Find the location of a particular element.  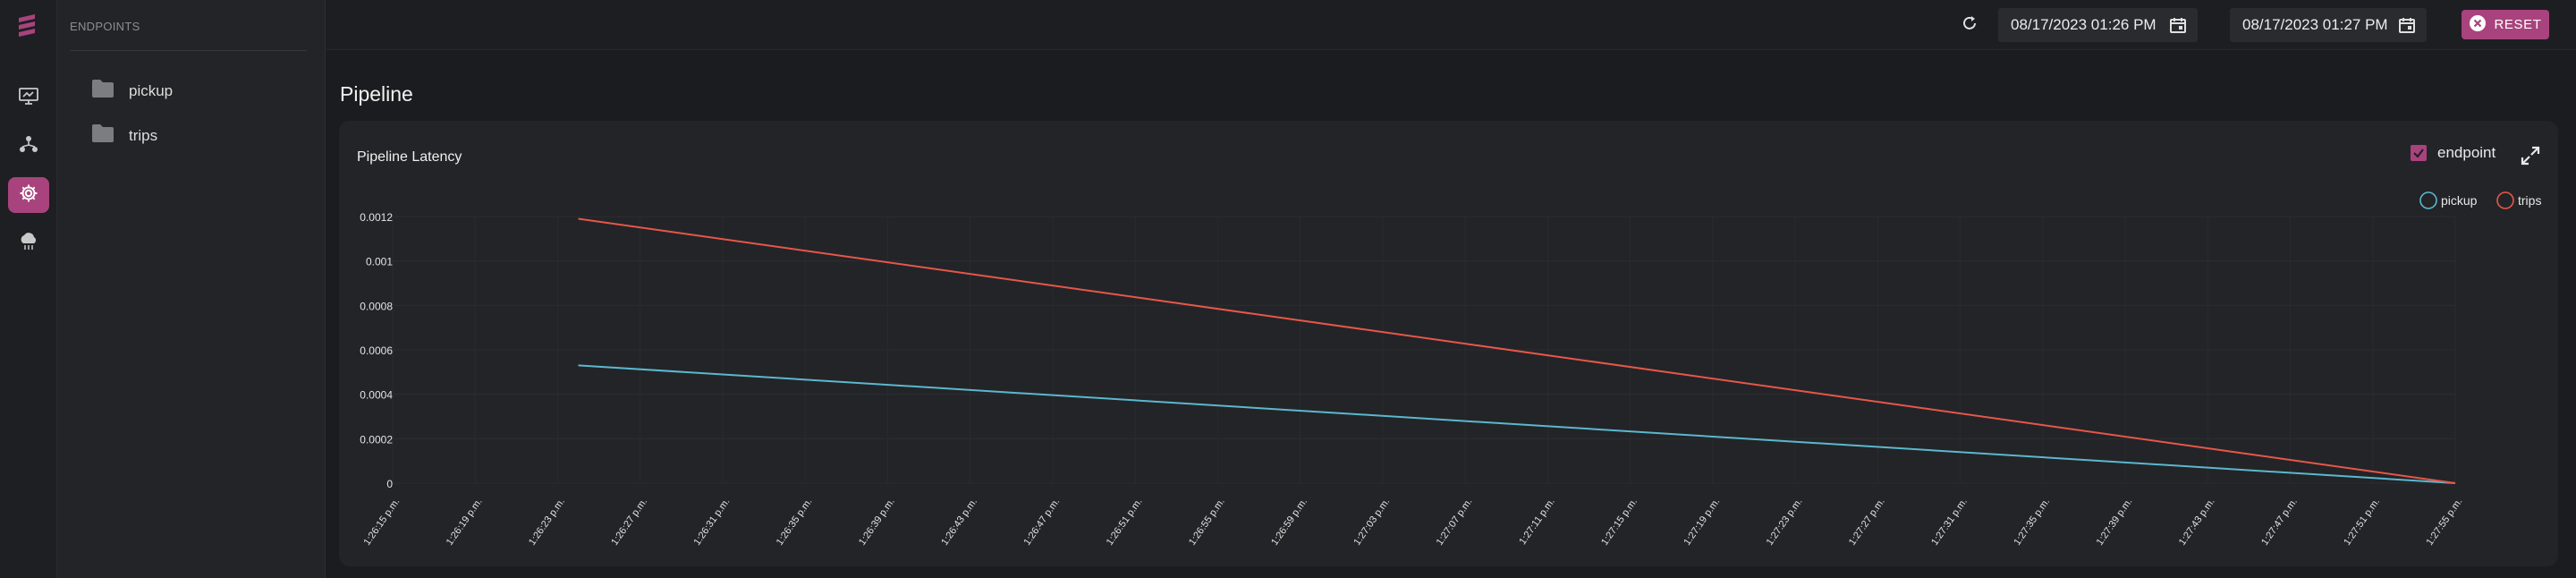

x-tick-label: 1:27:39 p.m. is located at coordinates (2115, 522).